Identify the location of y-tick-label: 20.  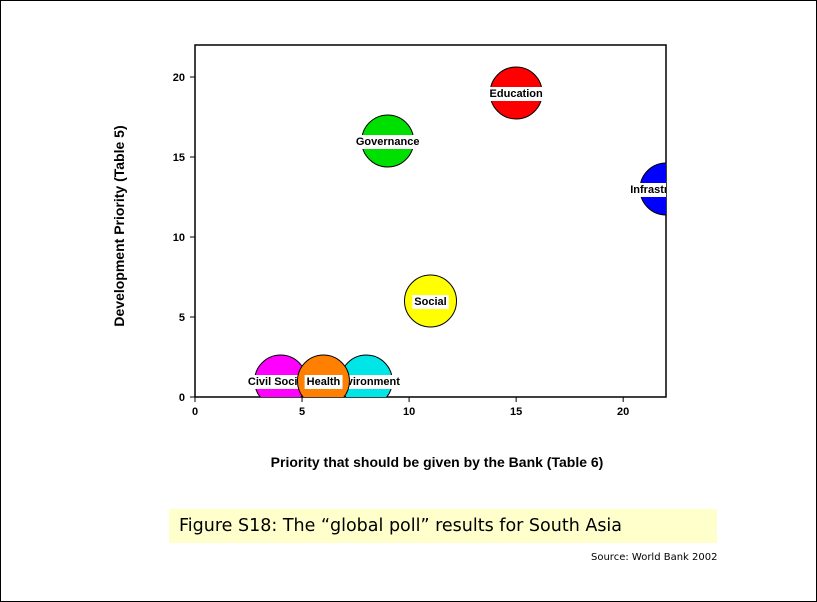
(179, 78).